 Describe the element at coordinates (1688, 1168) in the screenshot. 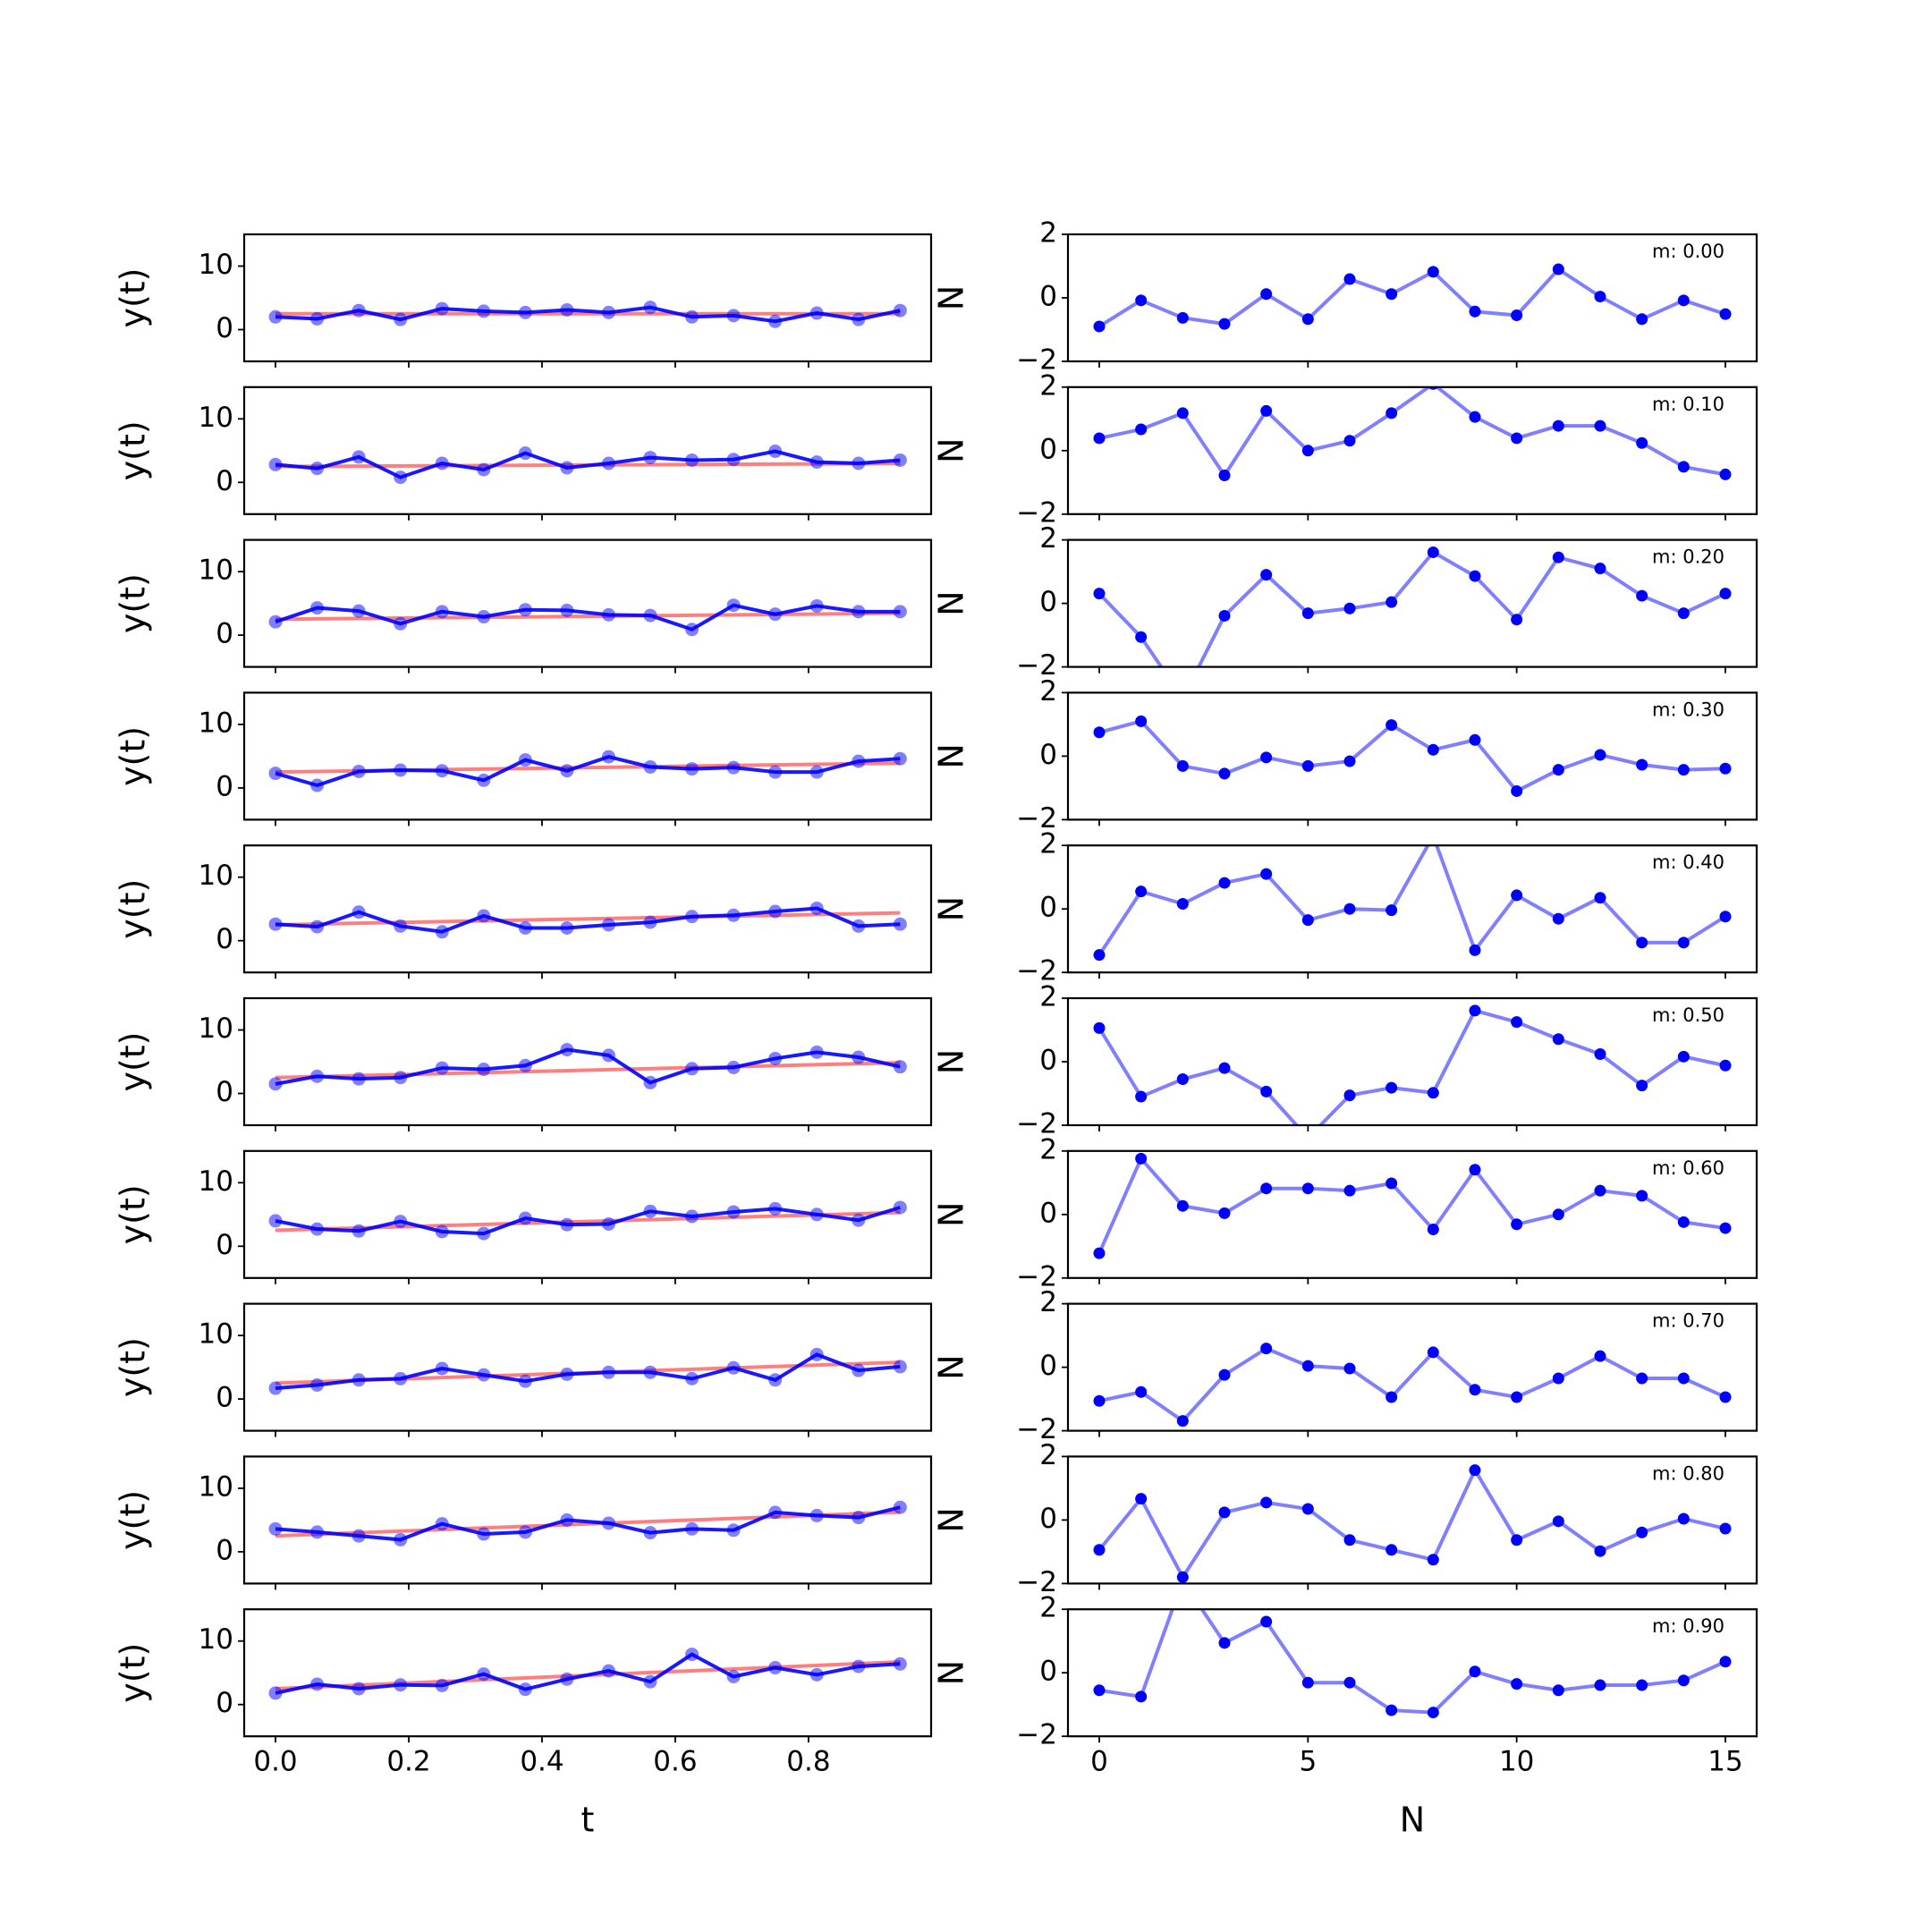

I see `annotation: m: 0.60` at that location.